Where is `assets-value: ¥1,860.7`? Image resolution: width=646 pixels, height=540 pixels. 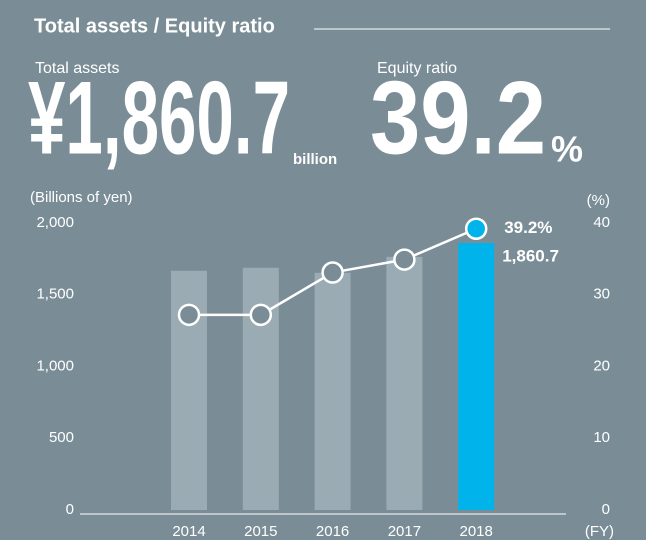
assets-value: ¥1,860.7 is located at coordinates (159, 118).